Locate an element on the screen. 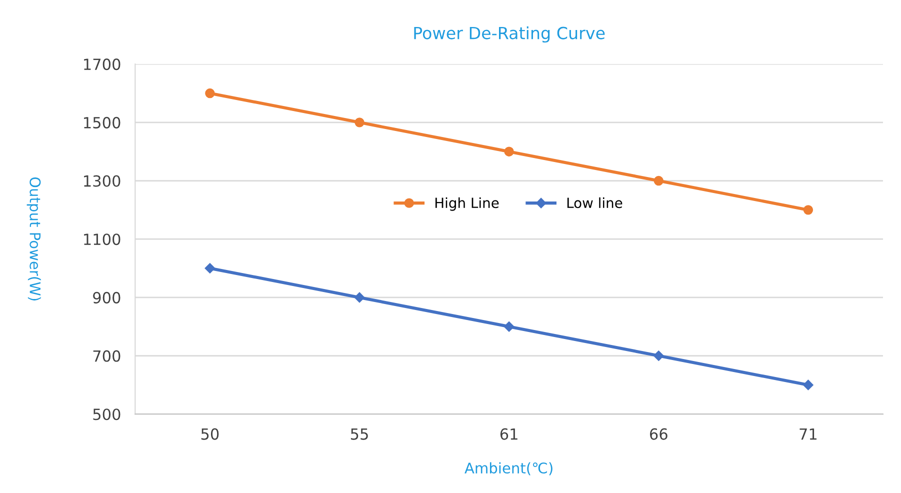  x-tick-label: 71 is located at coordinates (808, 434).